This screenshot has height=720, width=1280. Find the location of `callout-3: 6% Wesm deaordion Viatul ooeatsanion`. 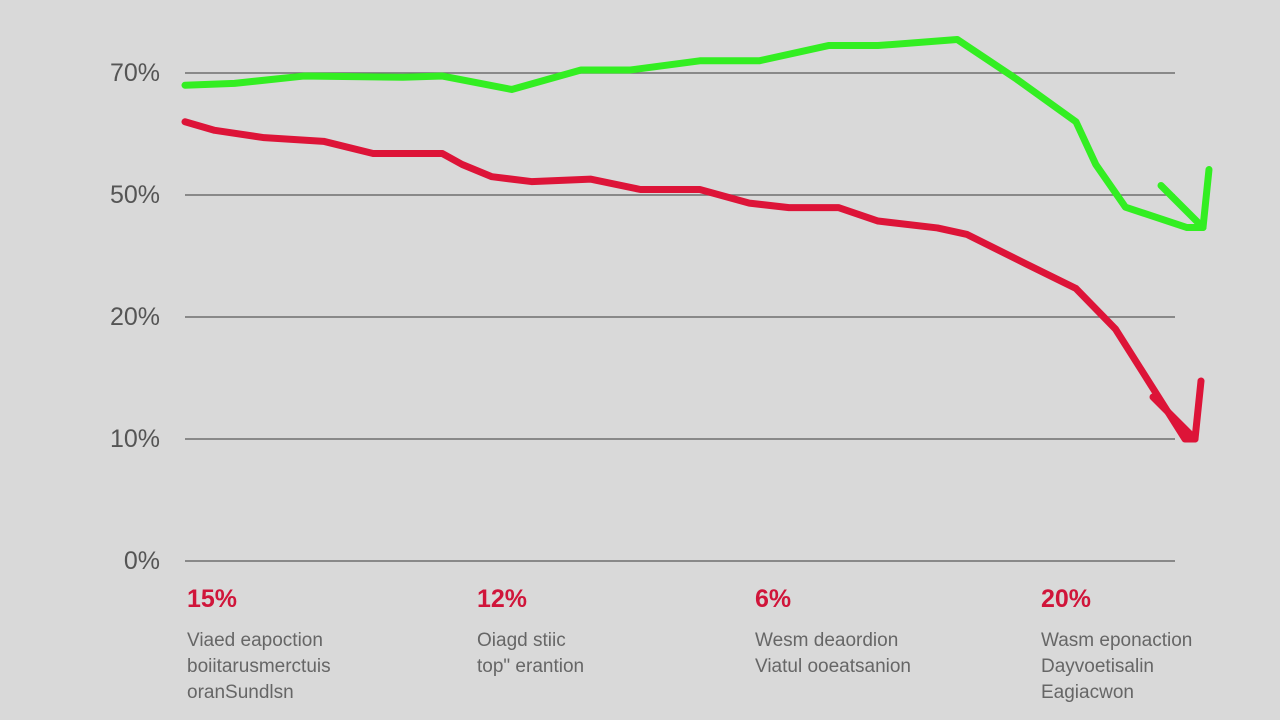

callout-3: 6% Wesm deaordion Viatul ooeatsanion is located at coordinates (855, 632).